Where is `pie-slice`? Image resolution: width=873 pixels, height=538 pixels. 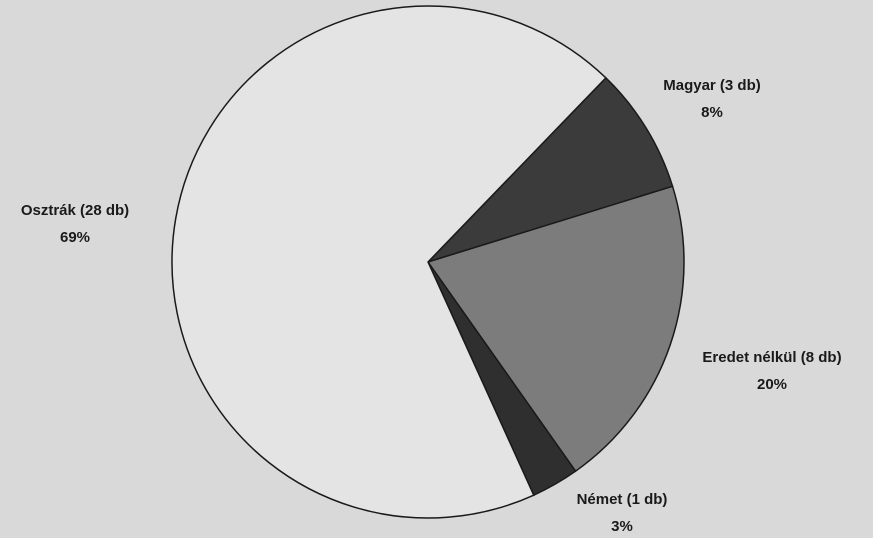
pie-slice is located at coordinates (550, 169).